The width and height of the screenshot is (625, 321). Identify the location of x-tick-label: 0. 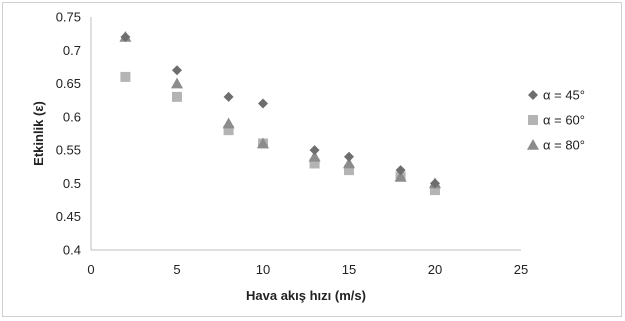
(90, 269).